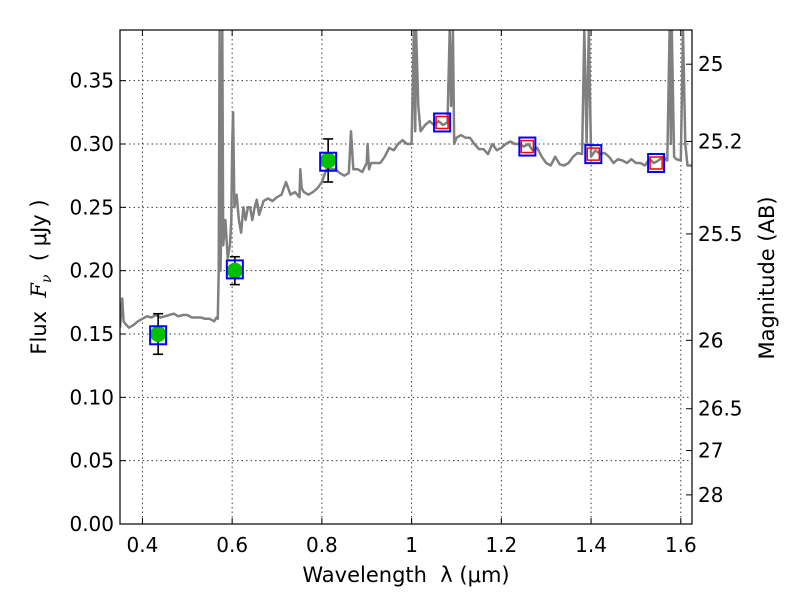 The height and width of the screenshot is (600, 800). What do you see at coordinates (143, 545) in the screenshot?
I see `x-tick-label: 0.4` at bounding box center [143, 545].